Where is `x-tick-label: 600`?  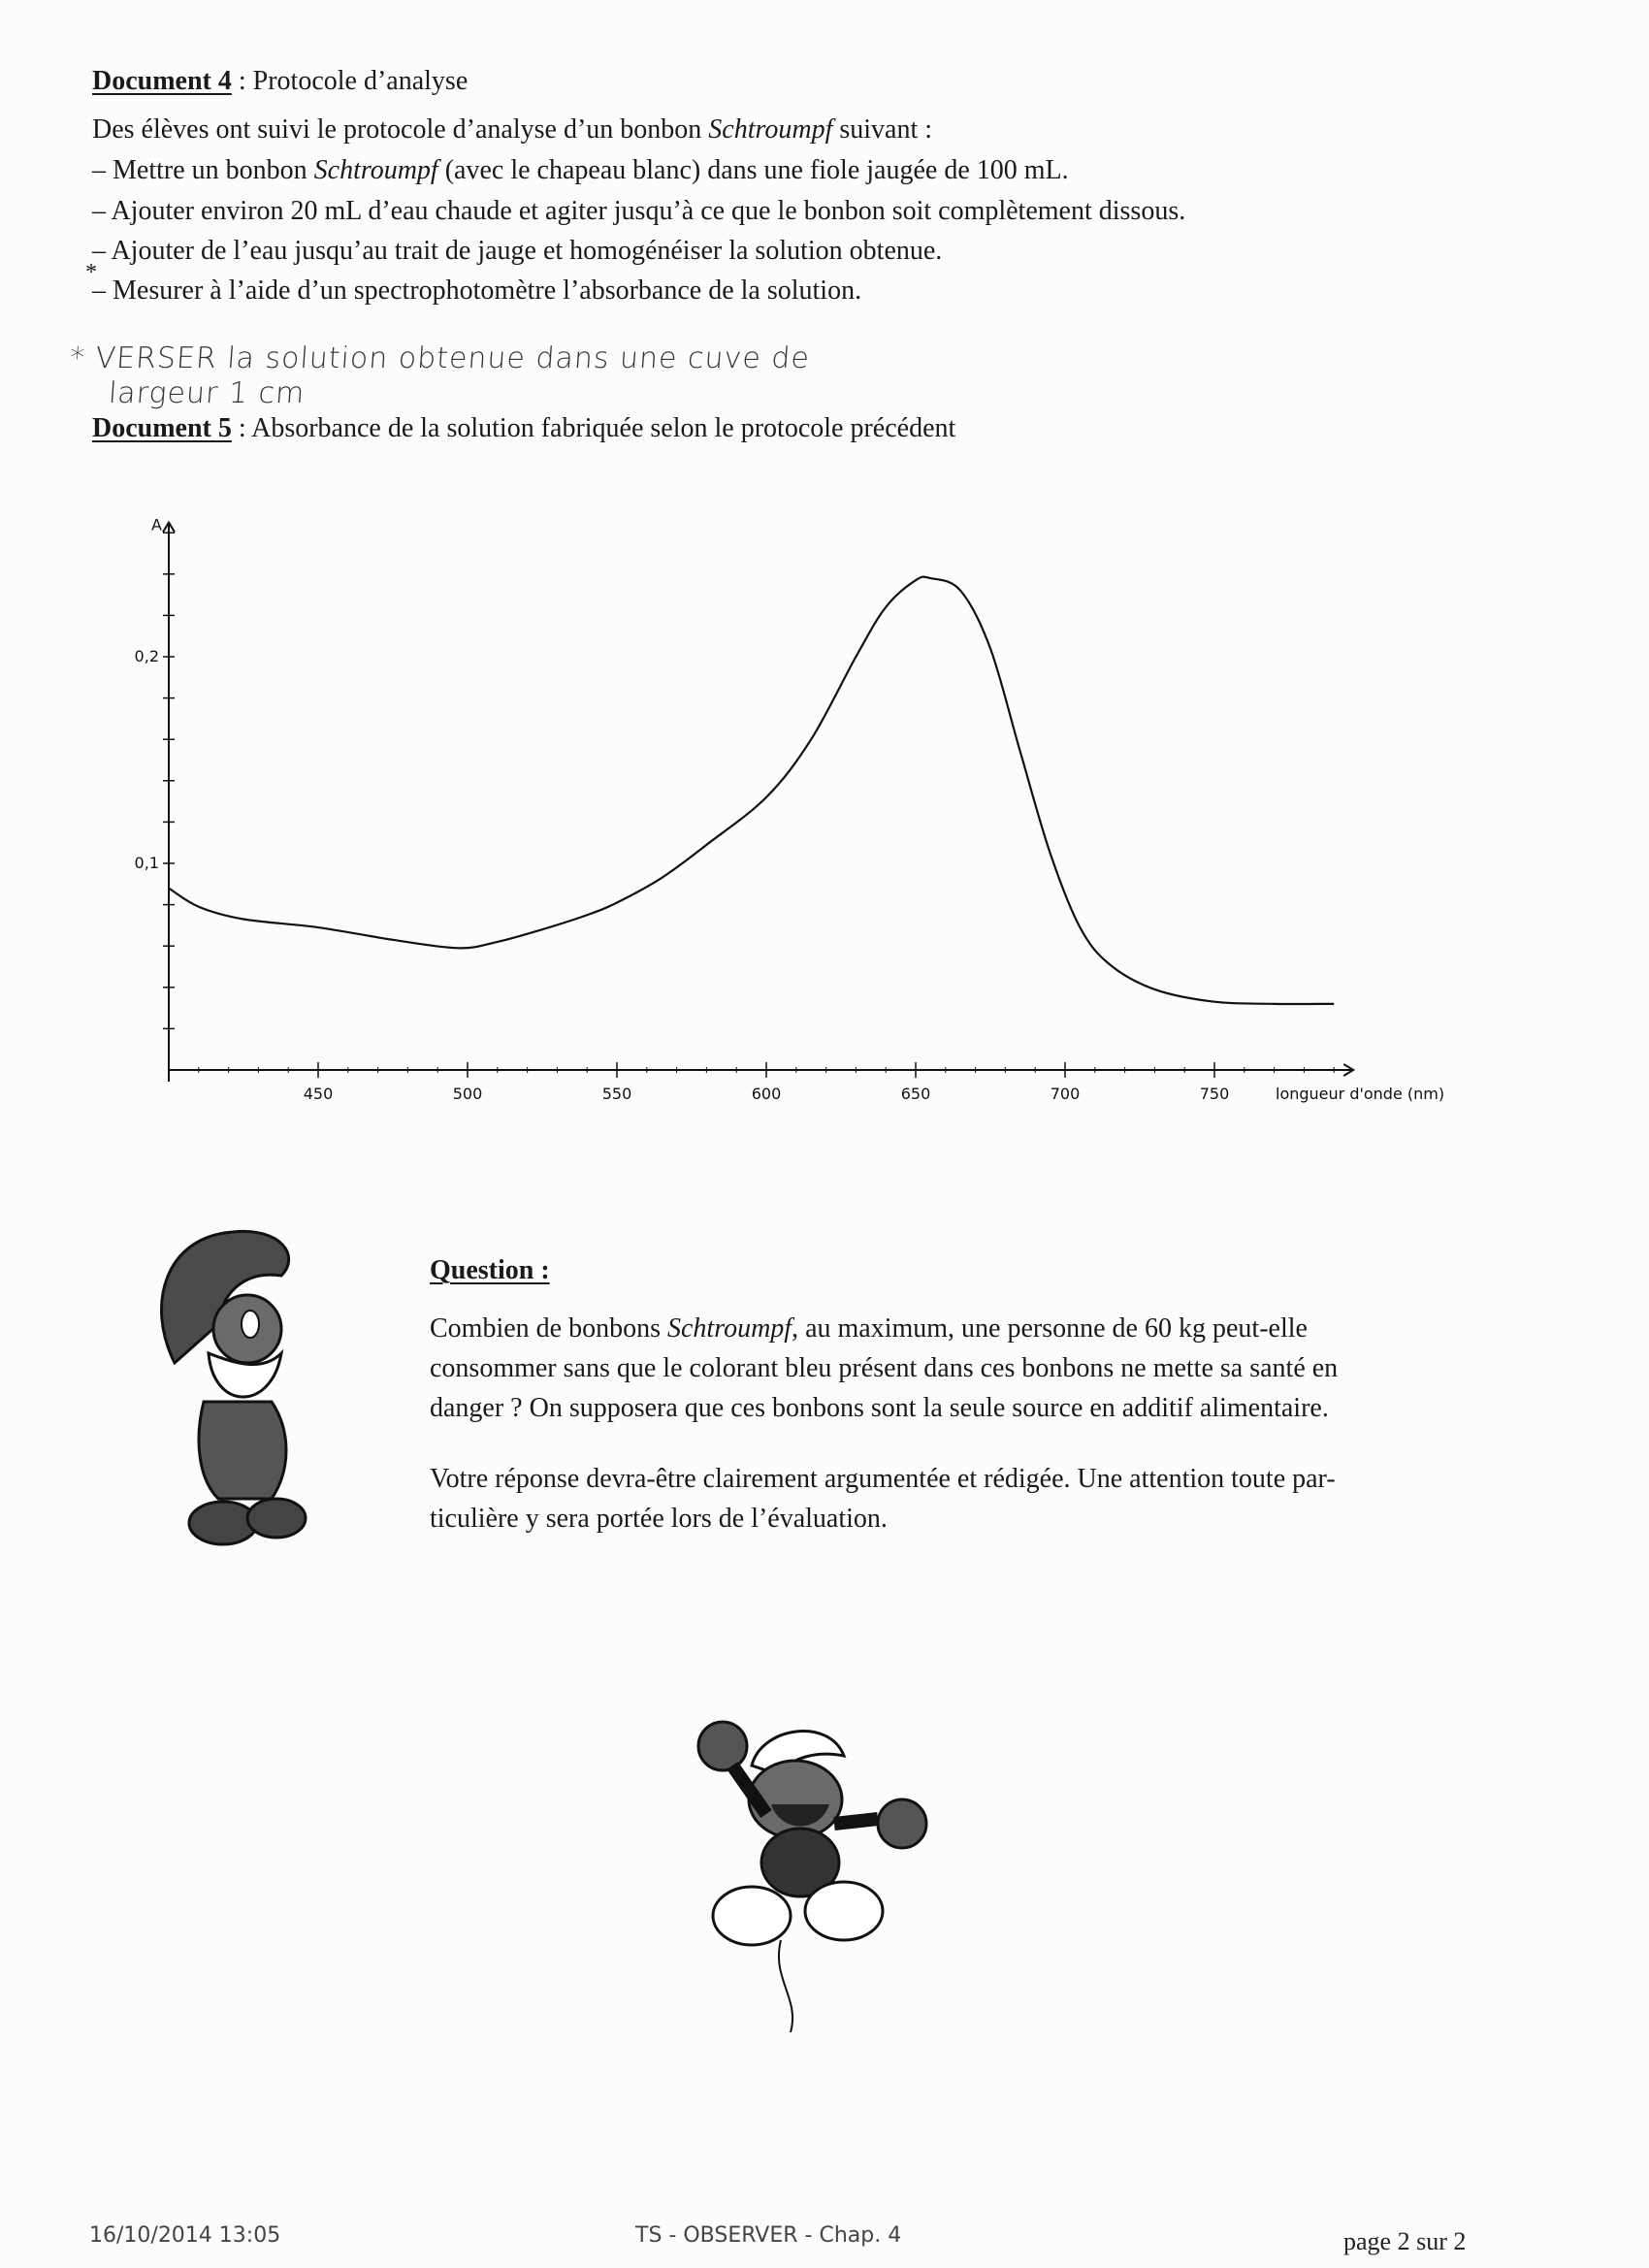 x-tick-label: 600 is located at coordinates (767, 1094).